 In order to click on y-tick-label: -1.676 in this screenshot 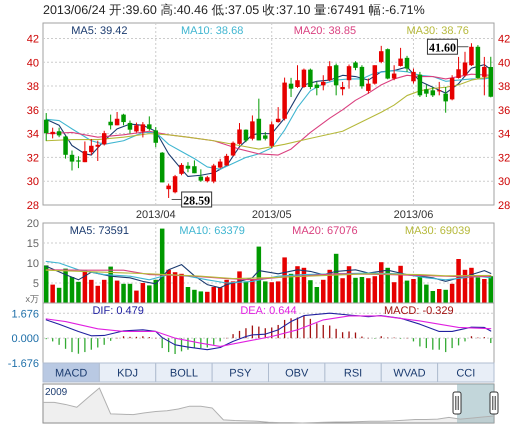, I will do `click(23, 364)`.